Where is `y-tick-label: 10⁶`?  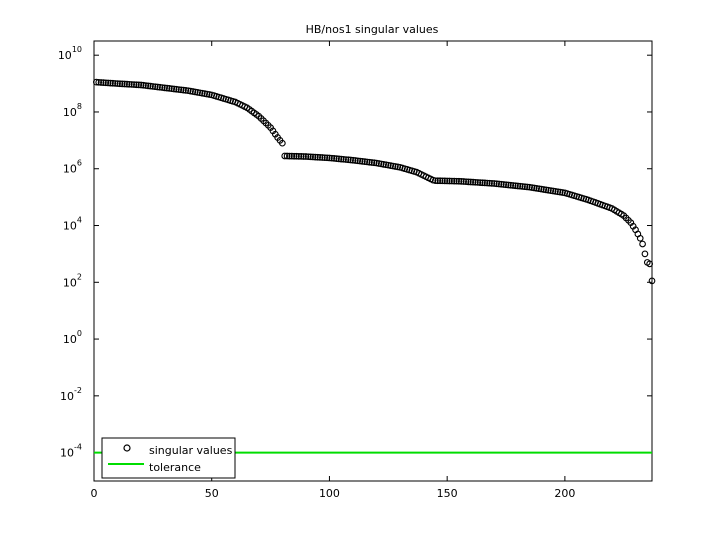
y-tick-label: 10⁶ is located at coordinates (72, 167).